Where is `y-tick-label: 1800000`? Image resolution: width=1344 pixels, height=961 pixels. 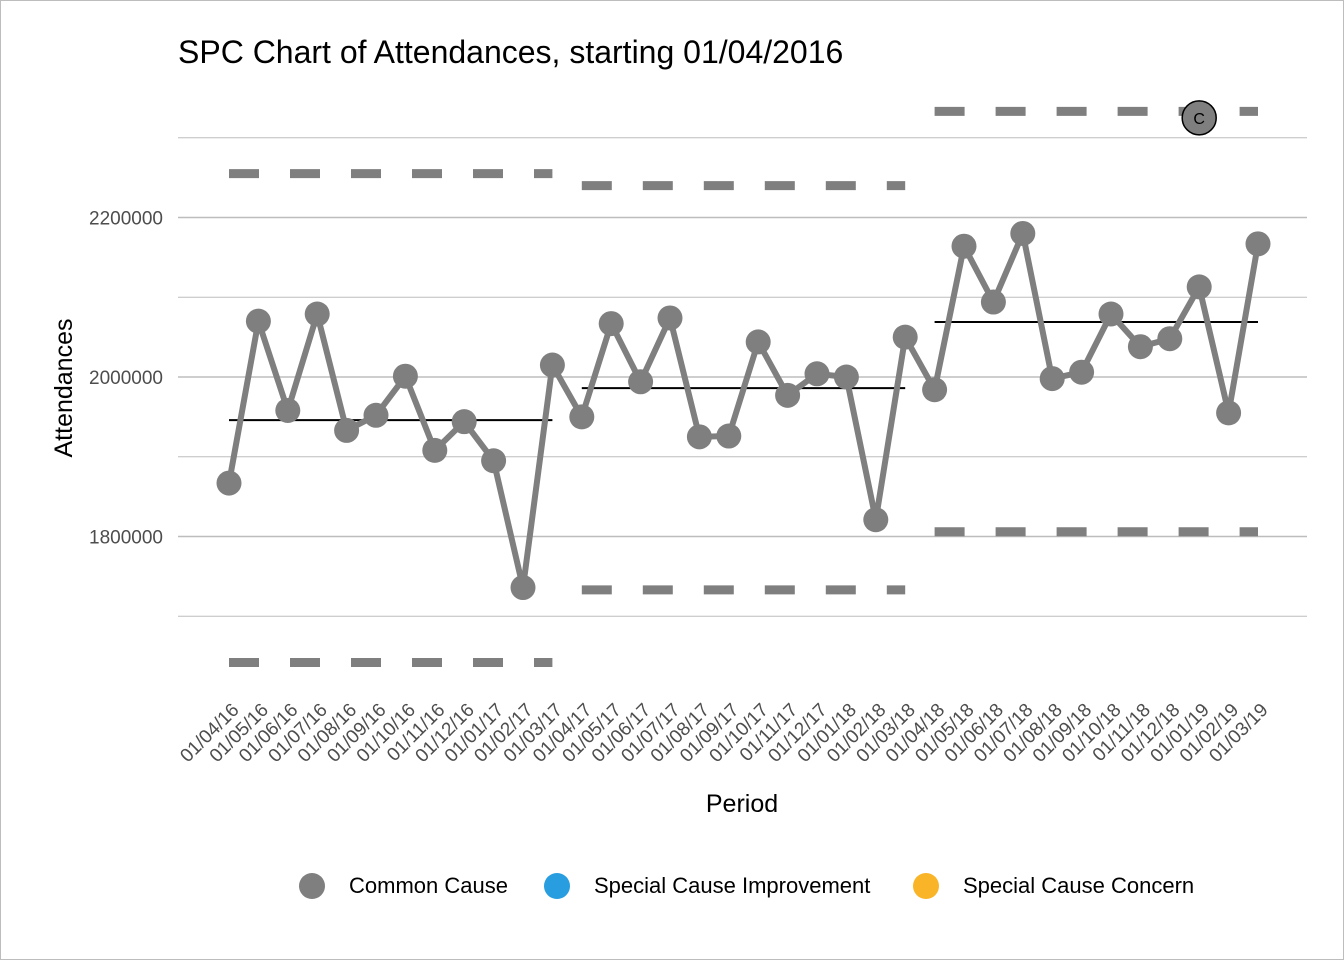 y-tick-label: 1800000 is located at coordinates (126, 538).